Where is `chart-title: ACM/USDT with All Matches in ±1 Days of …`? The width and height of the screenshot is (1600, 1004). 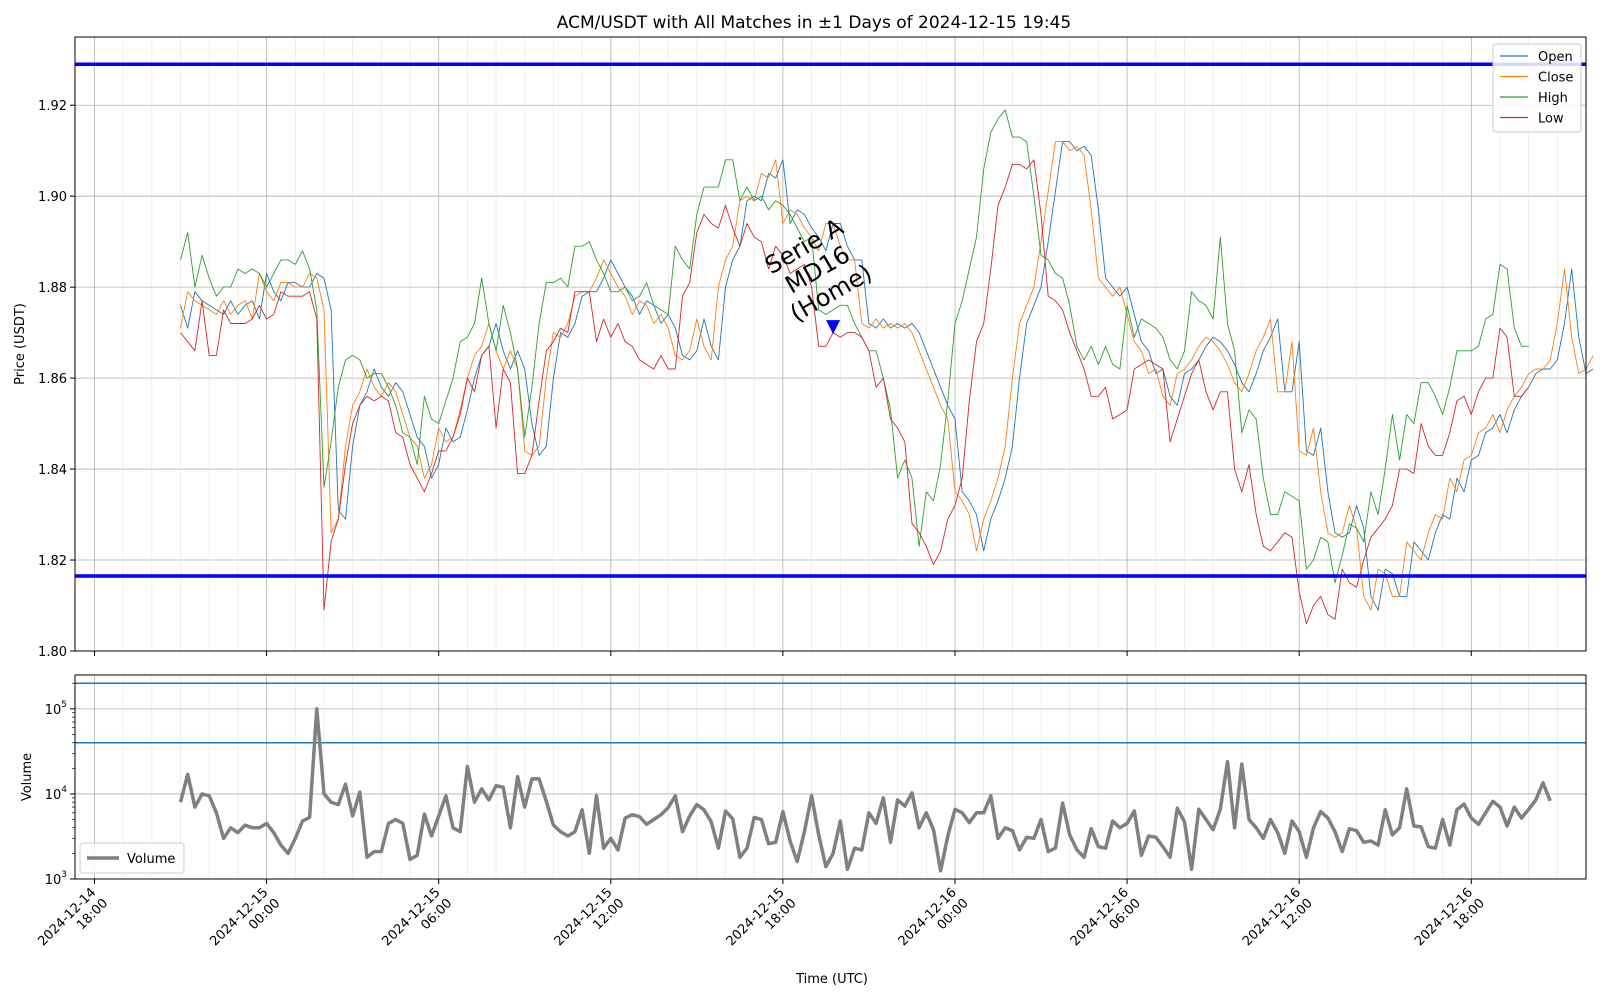 chart-title: ACM/USDT with All Matches in ±1 Days of … is located at coordinates (814, 23).